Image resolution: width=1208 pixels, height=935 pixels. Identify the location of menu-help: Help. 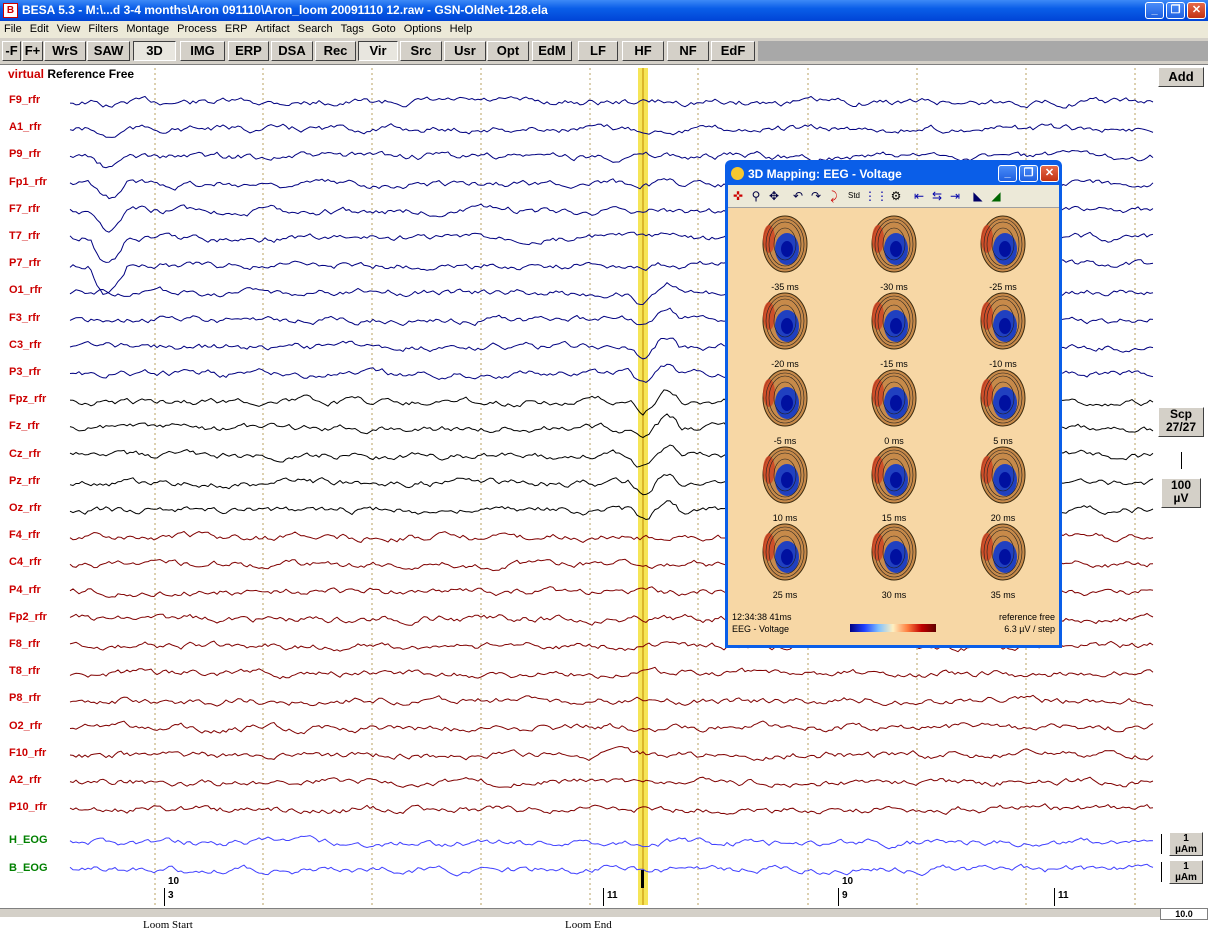
(461, 29).